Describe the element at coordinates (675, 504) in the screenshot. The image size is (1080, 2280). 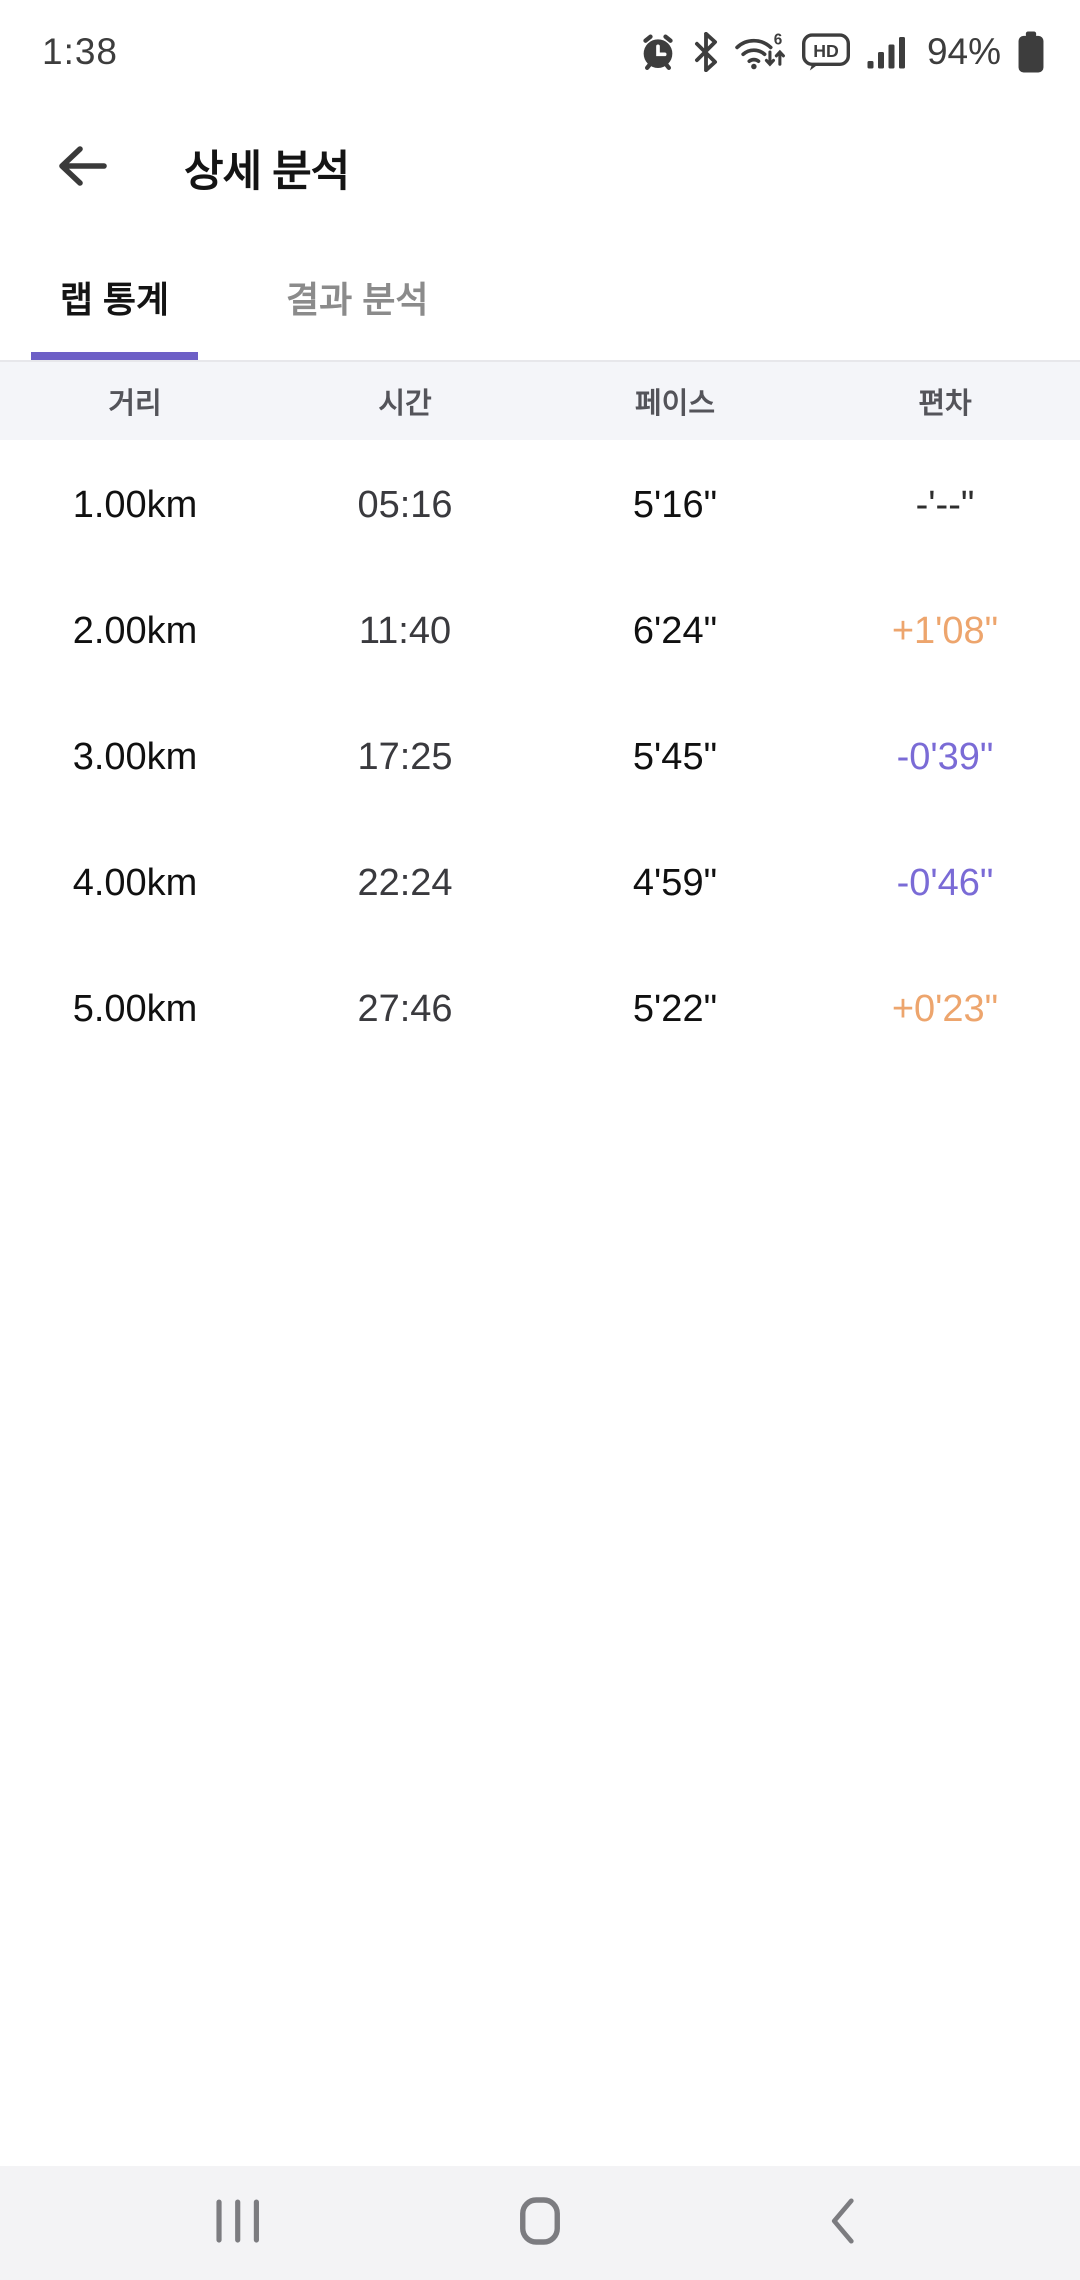
I see `lap-pace: 5'16"` at that location.